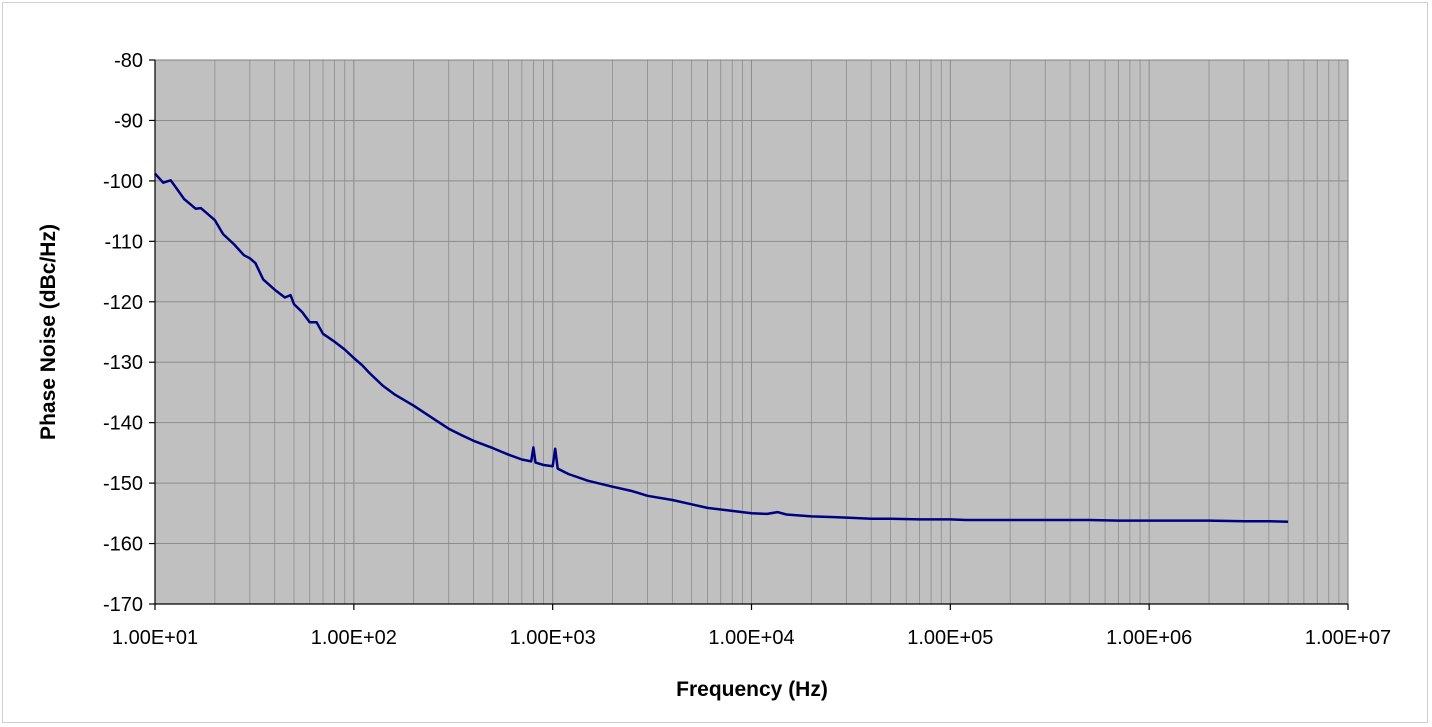 This screenshot has width=1432, height=727. What do you see at coordinates (123, 303) in the screenshot?
I see `y-tick-label: -120` at bounding box center [123, 303].